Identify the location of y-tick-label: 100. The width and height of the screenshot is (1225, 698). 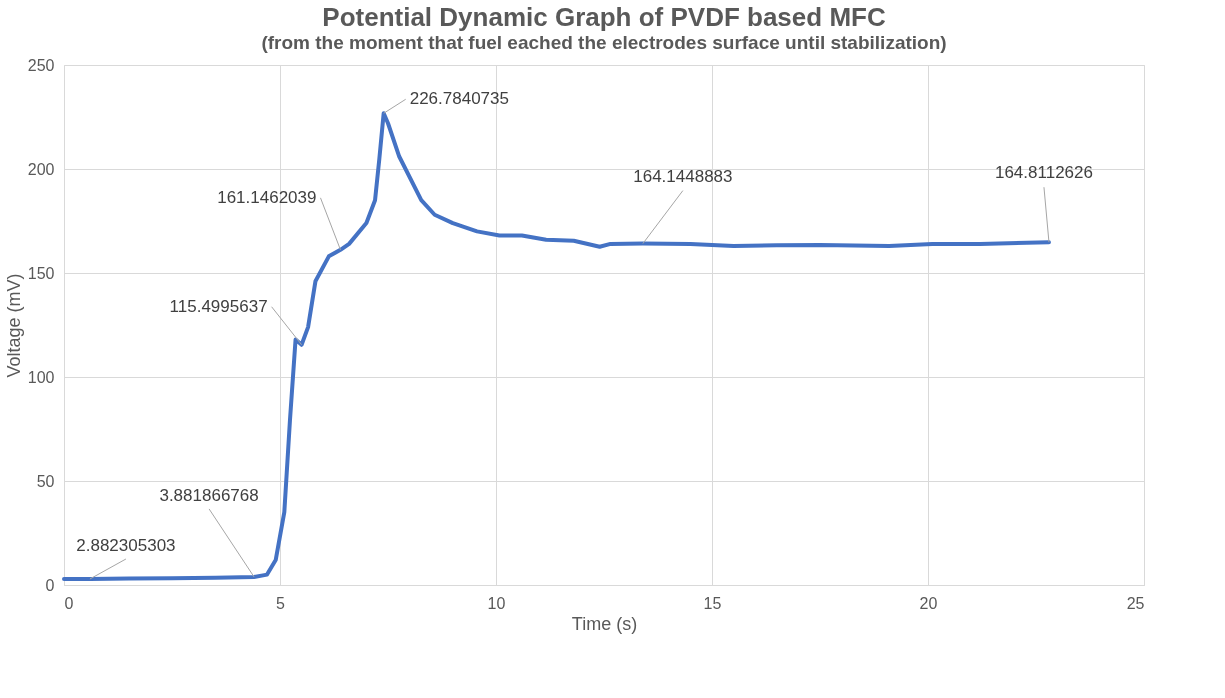
(41, 377).